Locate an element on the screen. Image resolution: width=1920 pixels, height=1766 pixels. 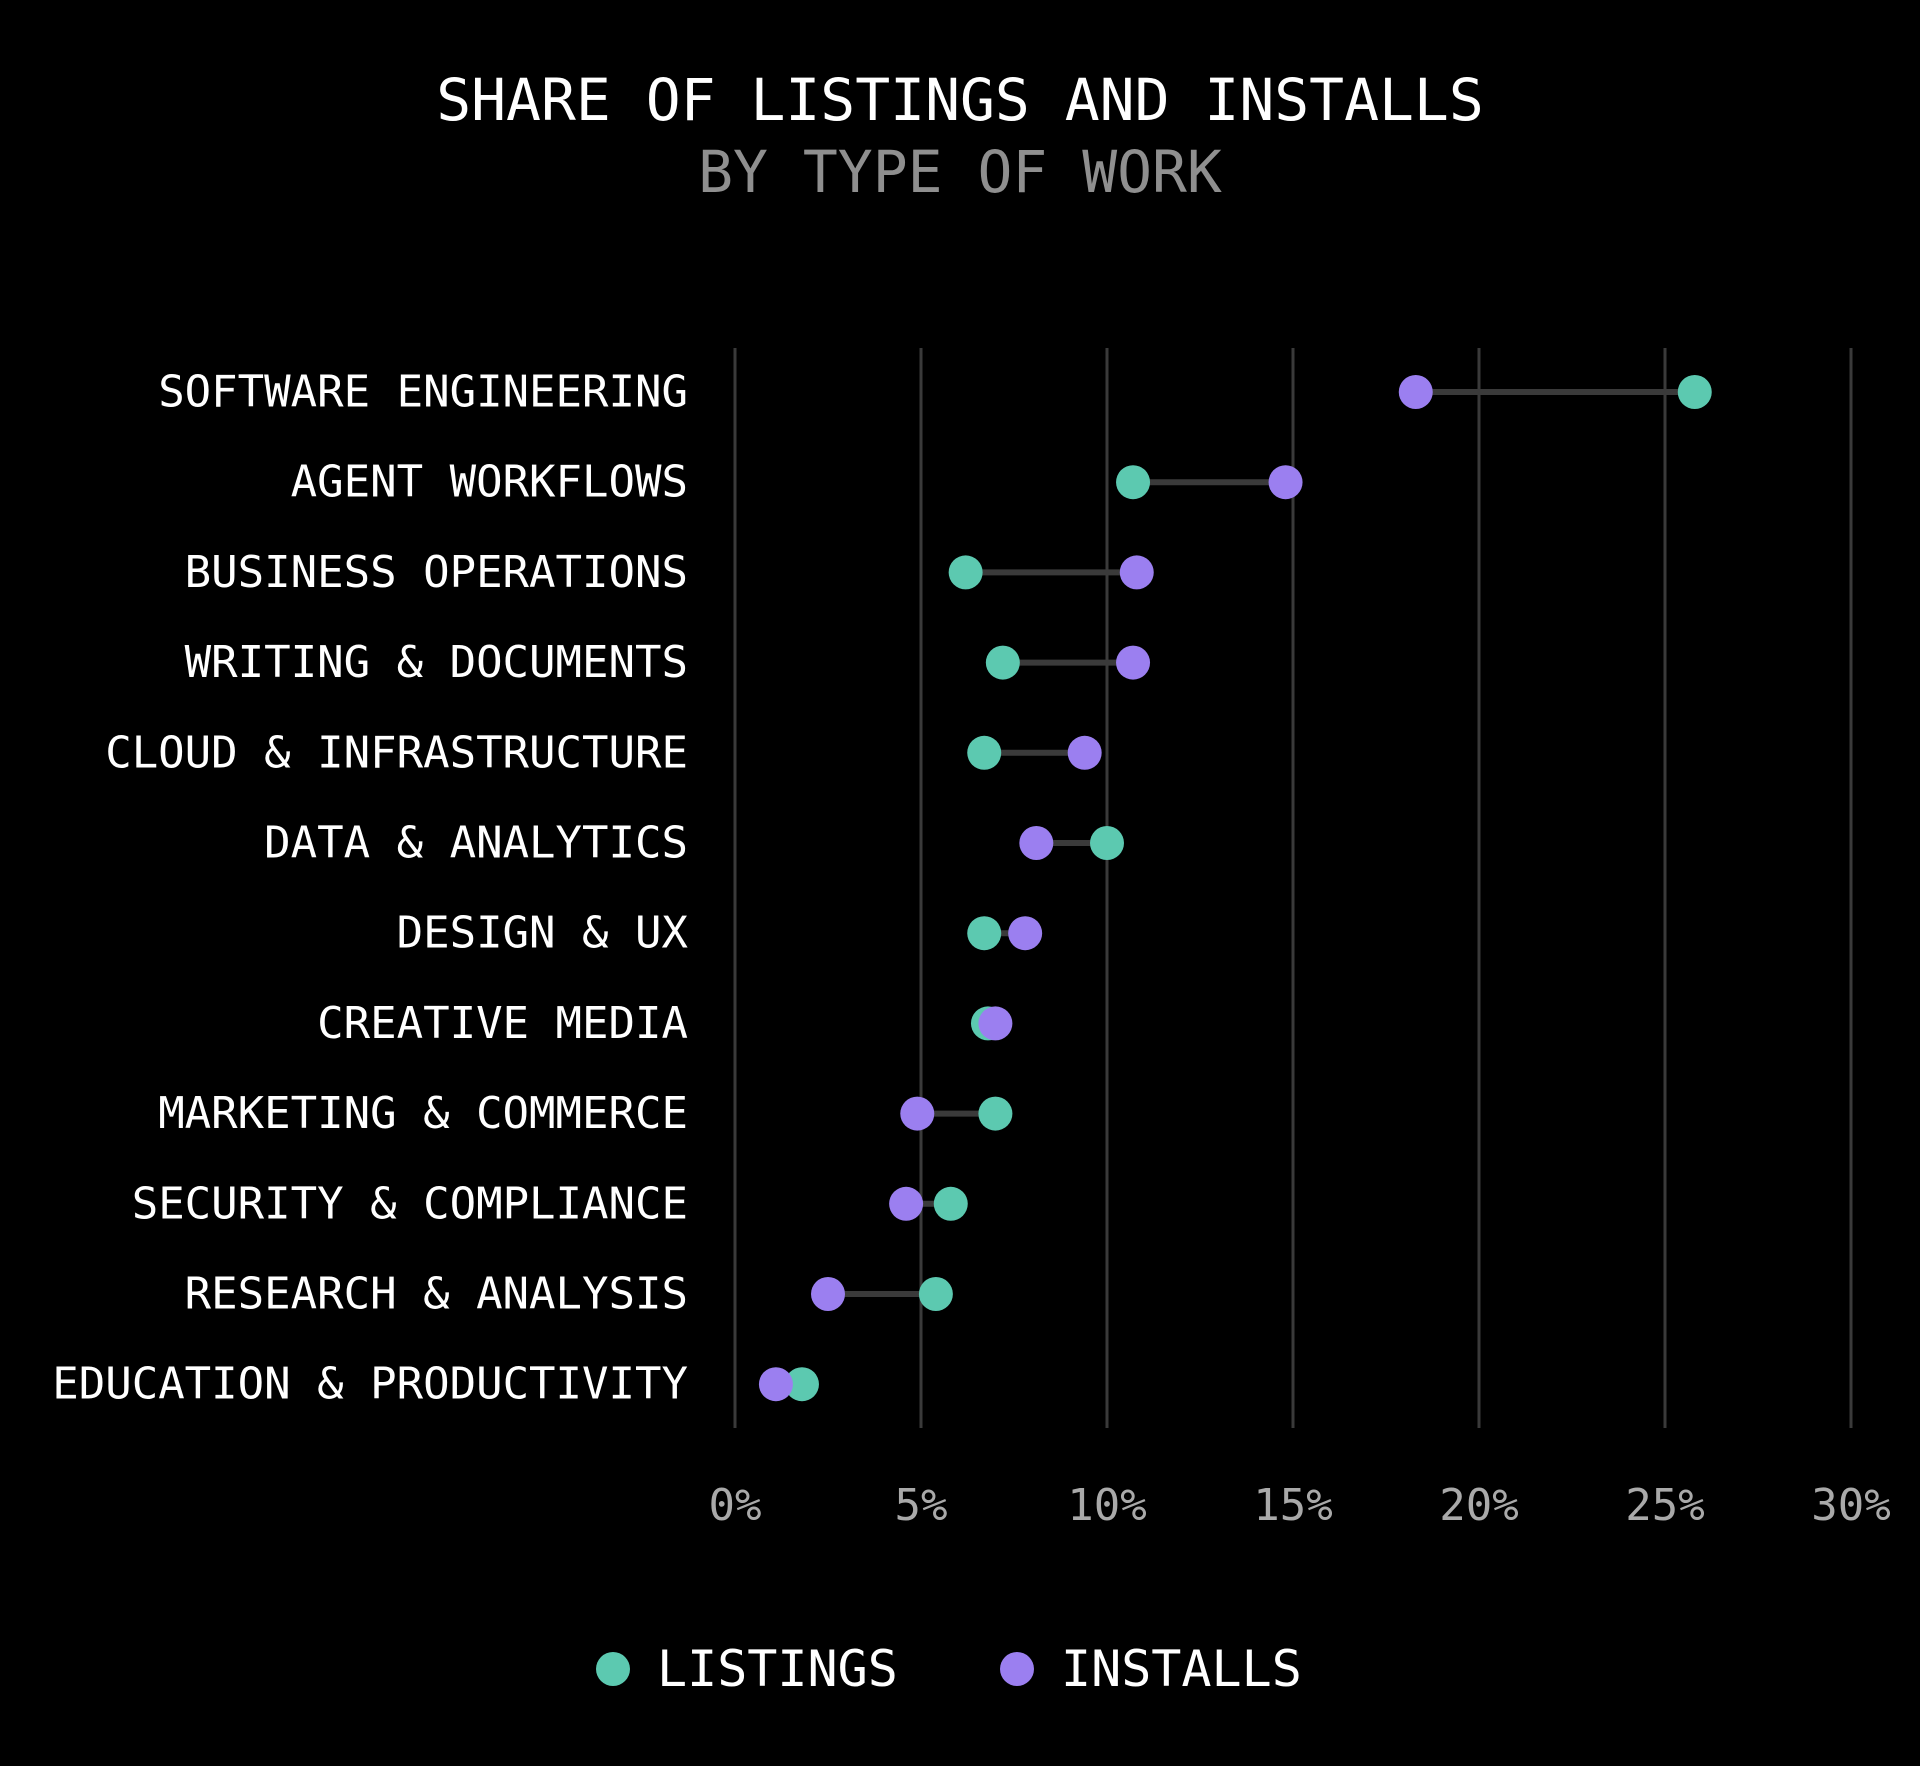
x-axis-ticks: 0% 5% 10% 15% 20% 25% 30% is located at coordinates (1300, 1505).